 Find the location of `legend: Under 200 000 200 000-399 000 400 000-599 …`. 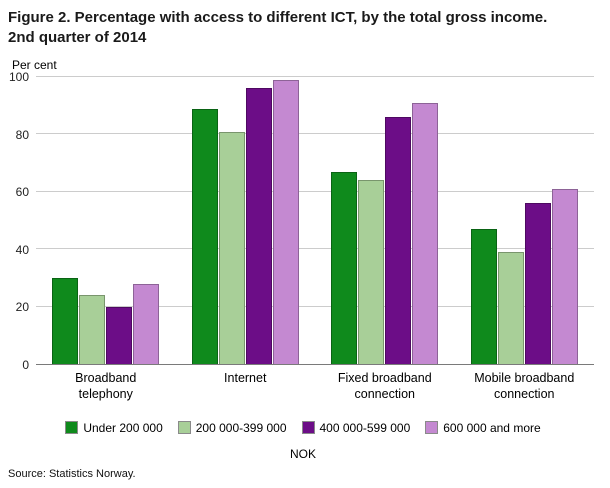

legend: Under 200 000 200 000-399 000 400 000-599 … is located at coordinates (303, 428).